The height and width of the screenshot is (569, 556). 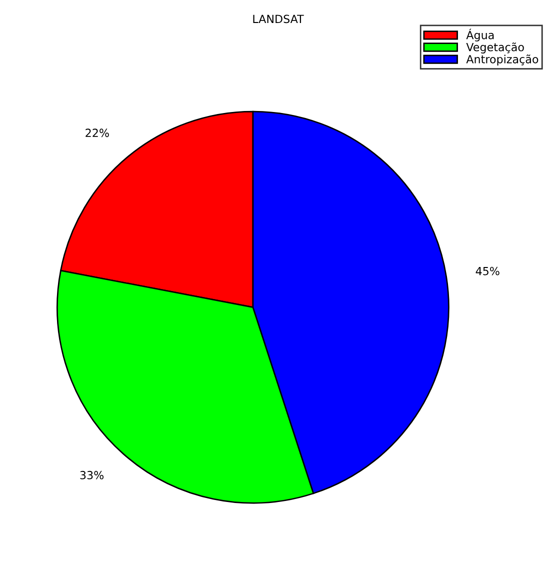 I want to click on data-label: 33%, so click(x=92, y=475).